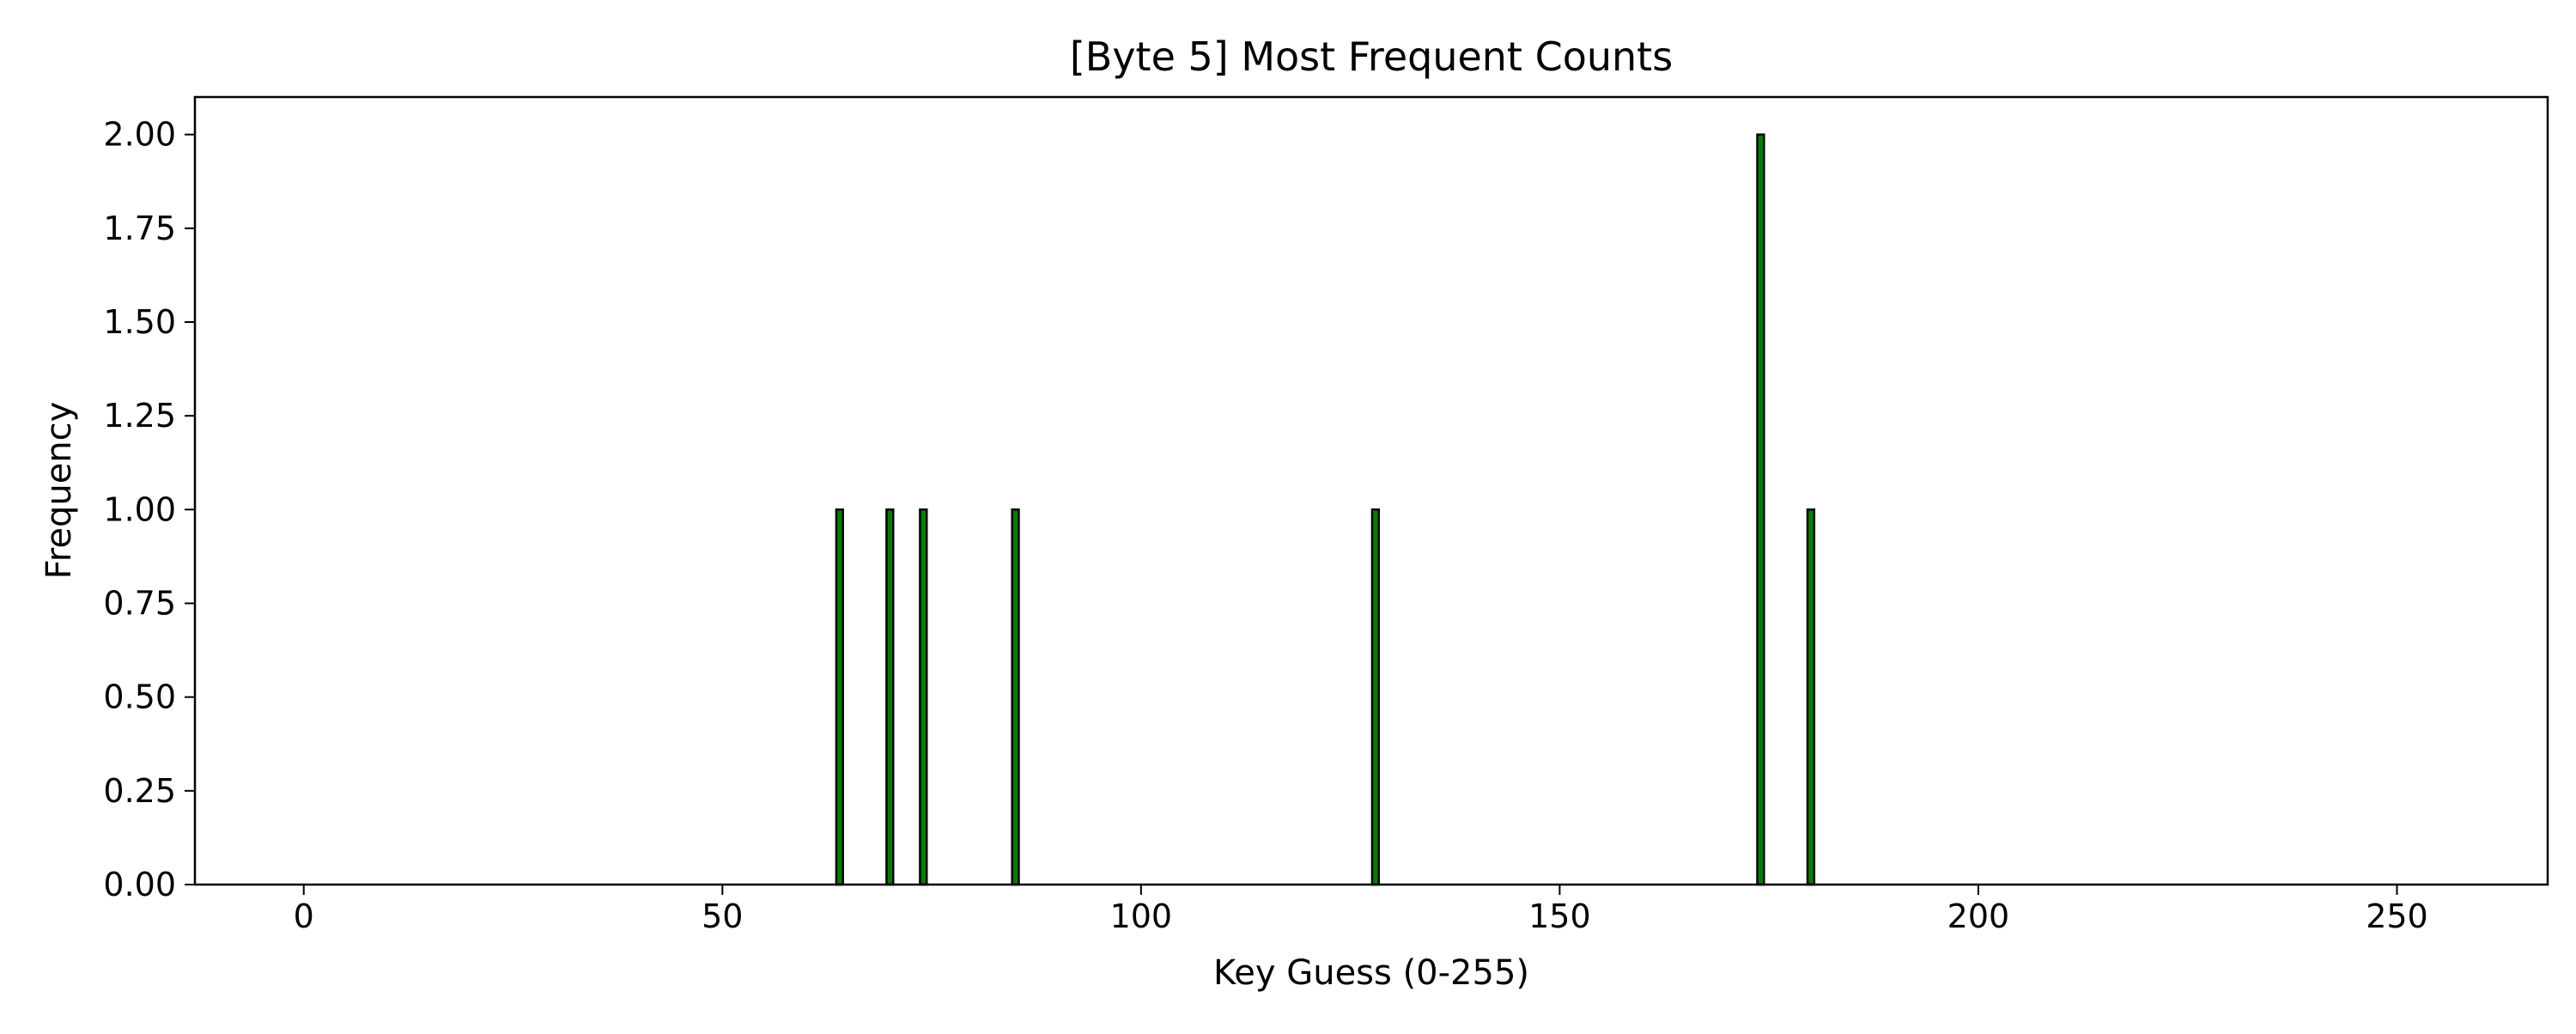  Describe the element at coordinates (59, 491) in the screenshot. I see `y-axis-label: Frequency` at that location.